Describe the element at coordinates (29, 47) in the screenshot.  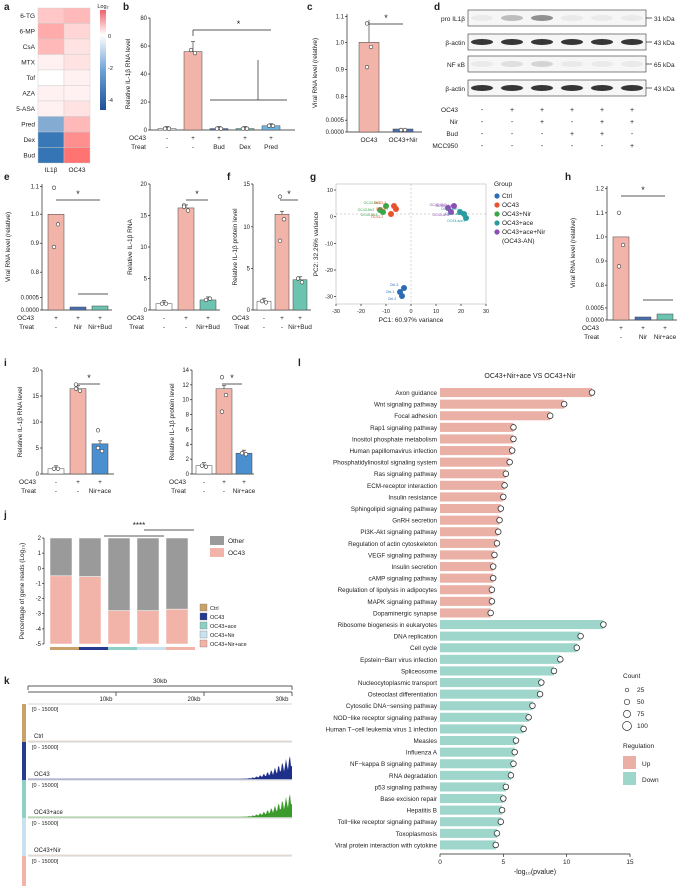
I see `heatmap-row-label: CsA` at that location.